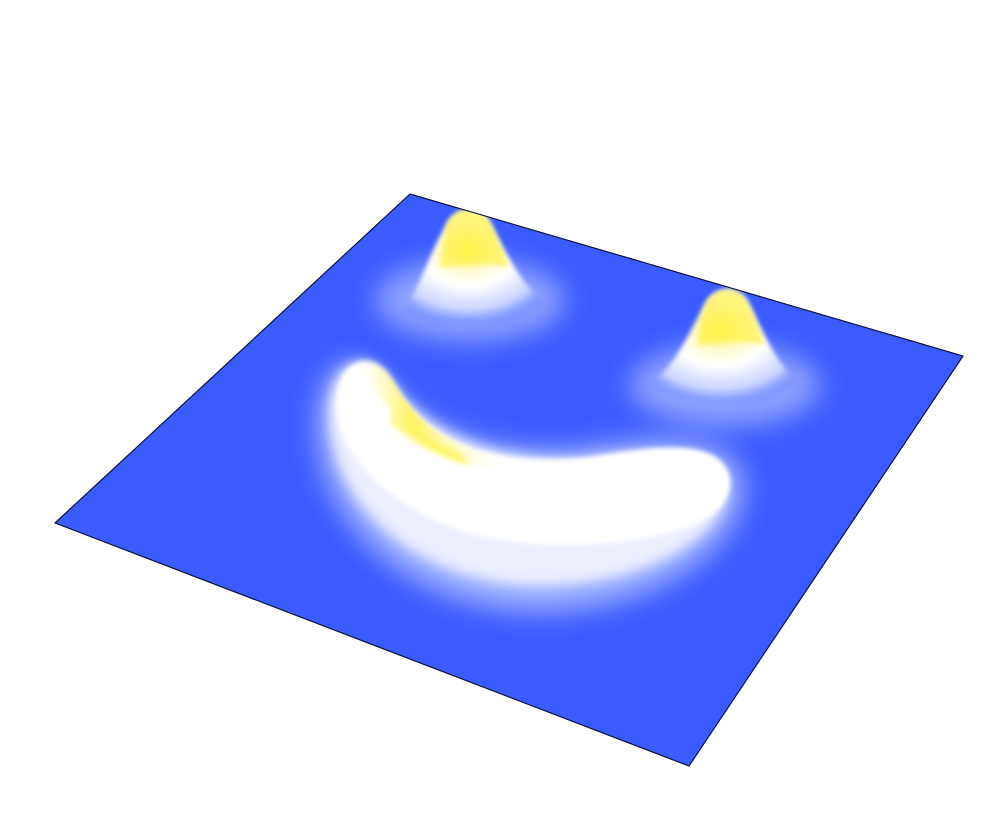  I want to click on right-eye-peak, so click(725, 357).